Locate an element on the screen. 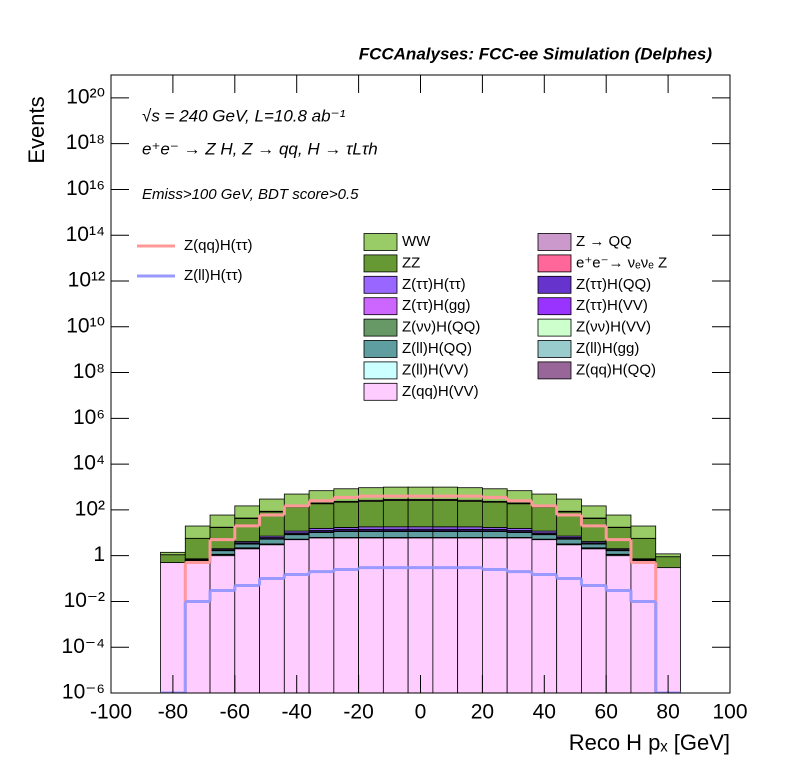 This screenshot has width=796, height=772. x-tick-label: 20 is located at coordinates (482, 712).